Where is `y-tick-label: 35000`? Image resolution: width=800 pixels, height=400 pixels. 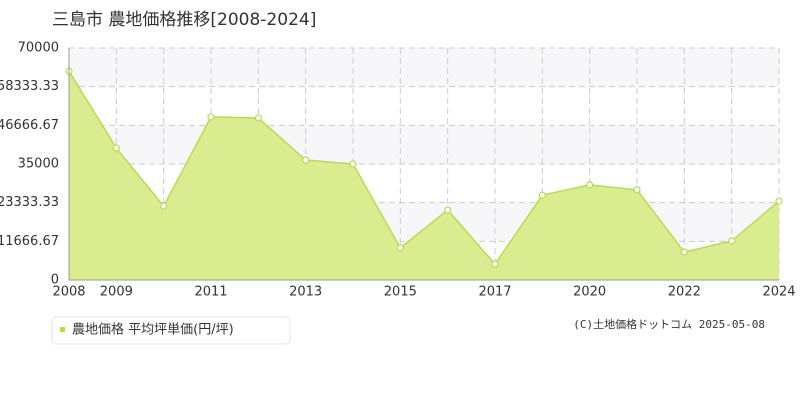
y-tick-label: 35000 is located at coordinates (38, 164).